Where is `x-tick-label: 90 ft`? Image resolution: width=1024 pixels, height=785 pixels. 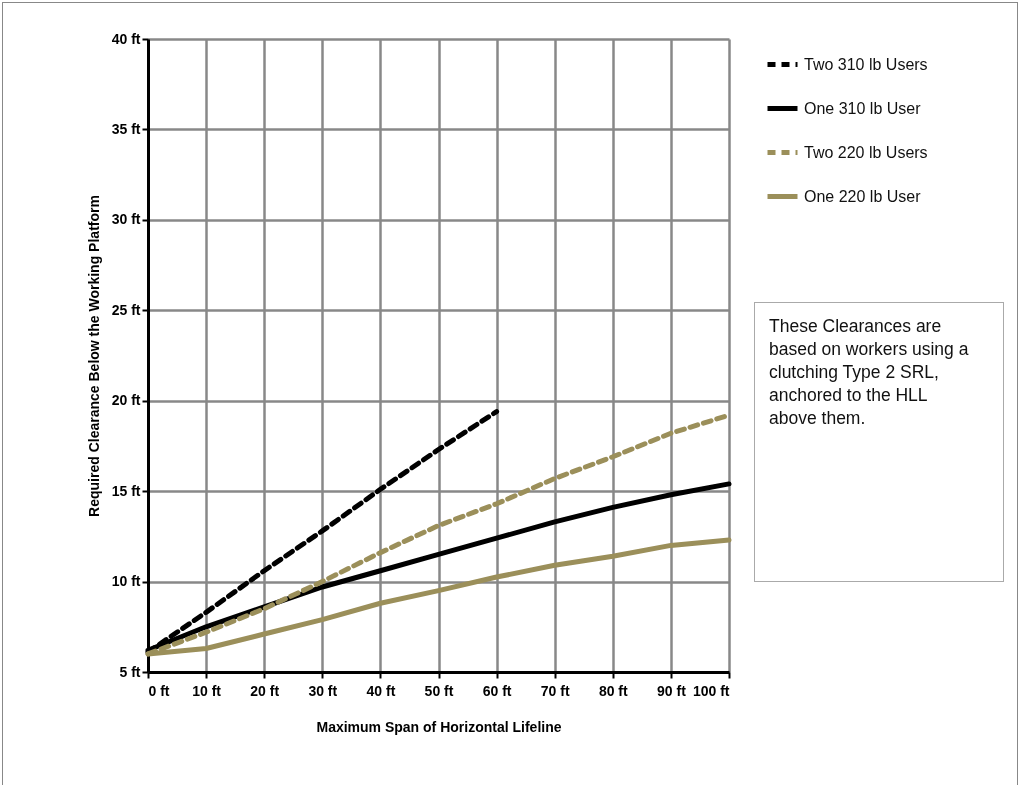 x-tick-label: 90 ft is located at coordinates (672, 690).